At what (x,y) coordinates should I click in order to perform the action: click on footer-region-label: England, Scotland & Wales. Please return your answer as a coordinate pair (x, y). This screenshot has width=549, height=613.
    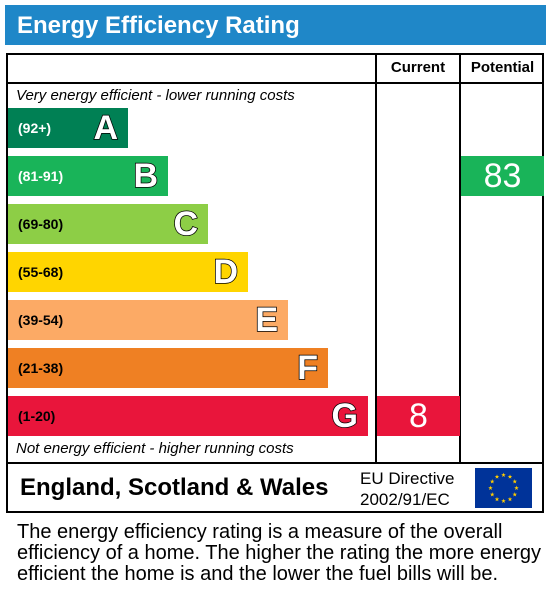
    Looking at the image, I should click on (174, 487).